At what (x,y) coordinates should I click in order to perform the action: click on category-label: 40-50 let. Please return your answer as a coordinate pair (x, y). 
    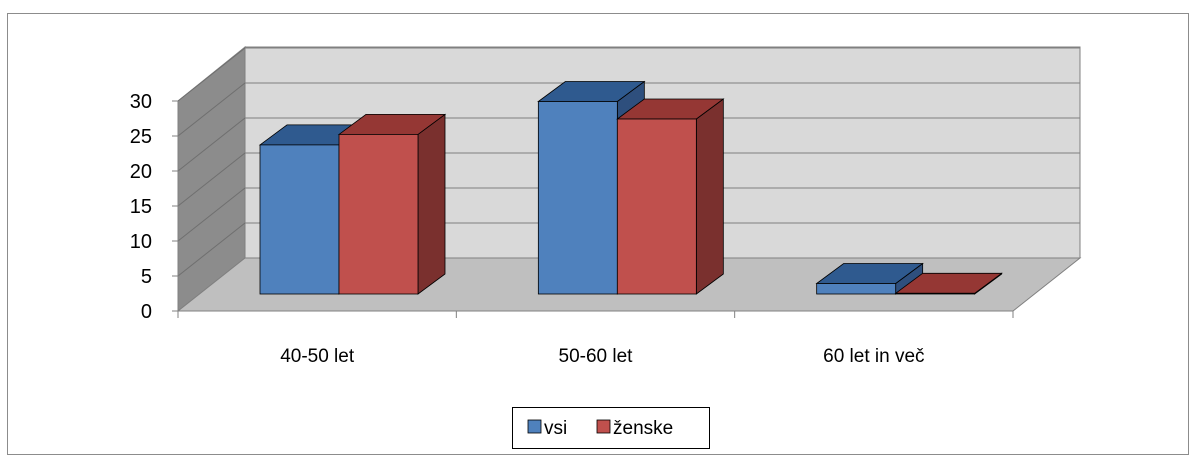
    Looking at the image, I should click on (317, 356).